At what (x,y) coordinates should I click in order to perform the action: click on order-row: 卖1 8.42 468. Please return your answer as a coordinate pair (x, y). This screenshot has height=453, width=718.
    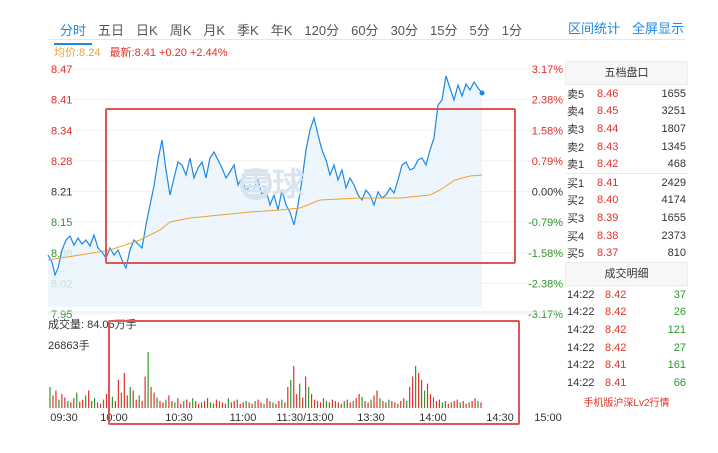
    Looking at the image, I should click on (626, 165).